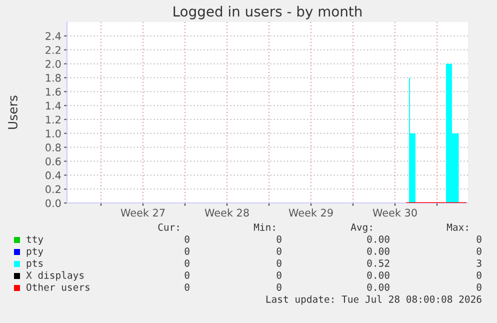 The width and height of the screenshot is (497, 323). What do you see at coordinates (394, 212) in the screenshot?
I see `x-tick-label: Week 30` at bounding box center [394, 212].